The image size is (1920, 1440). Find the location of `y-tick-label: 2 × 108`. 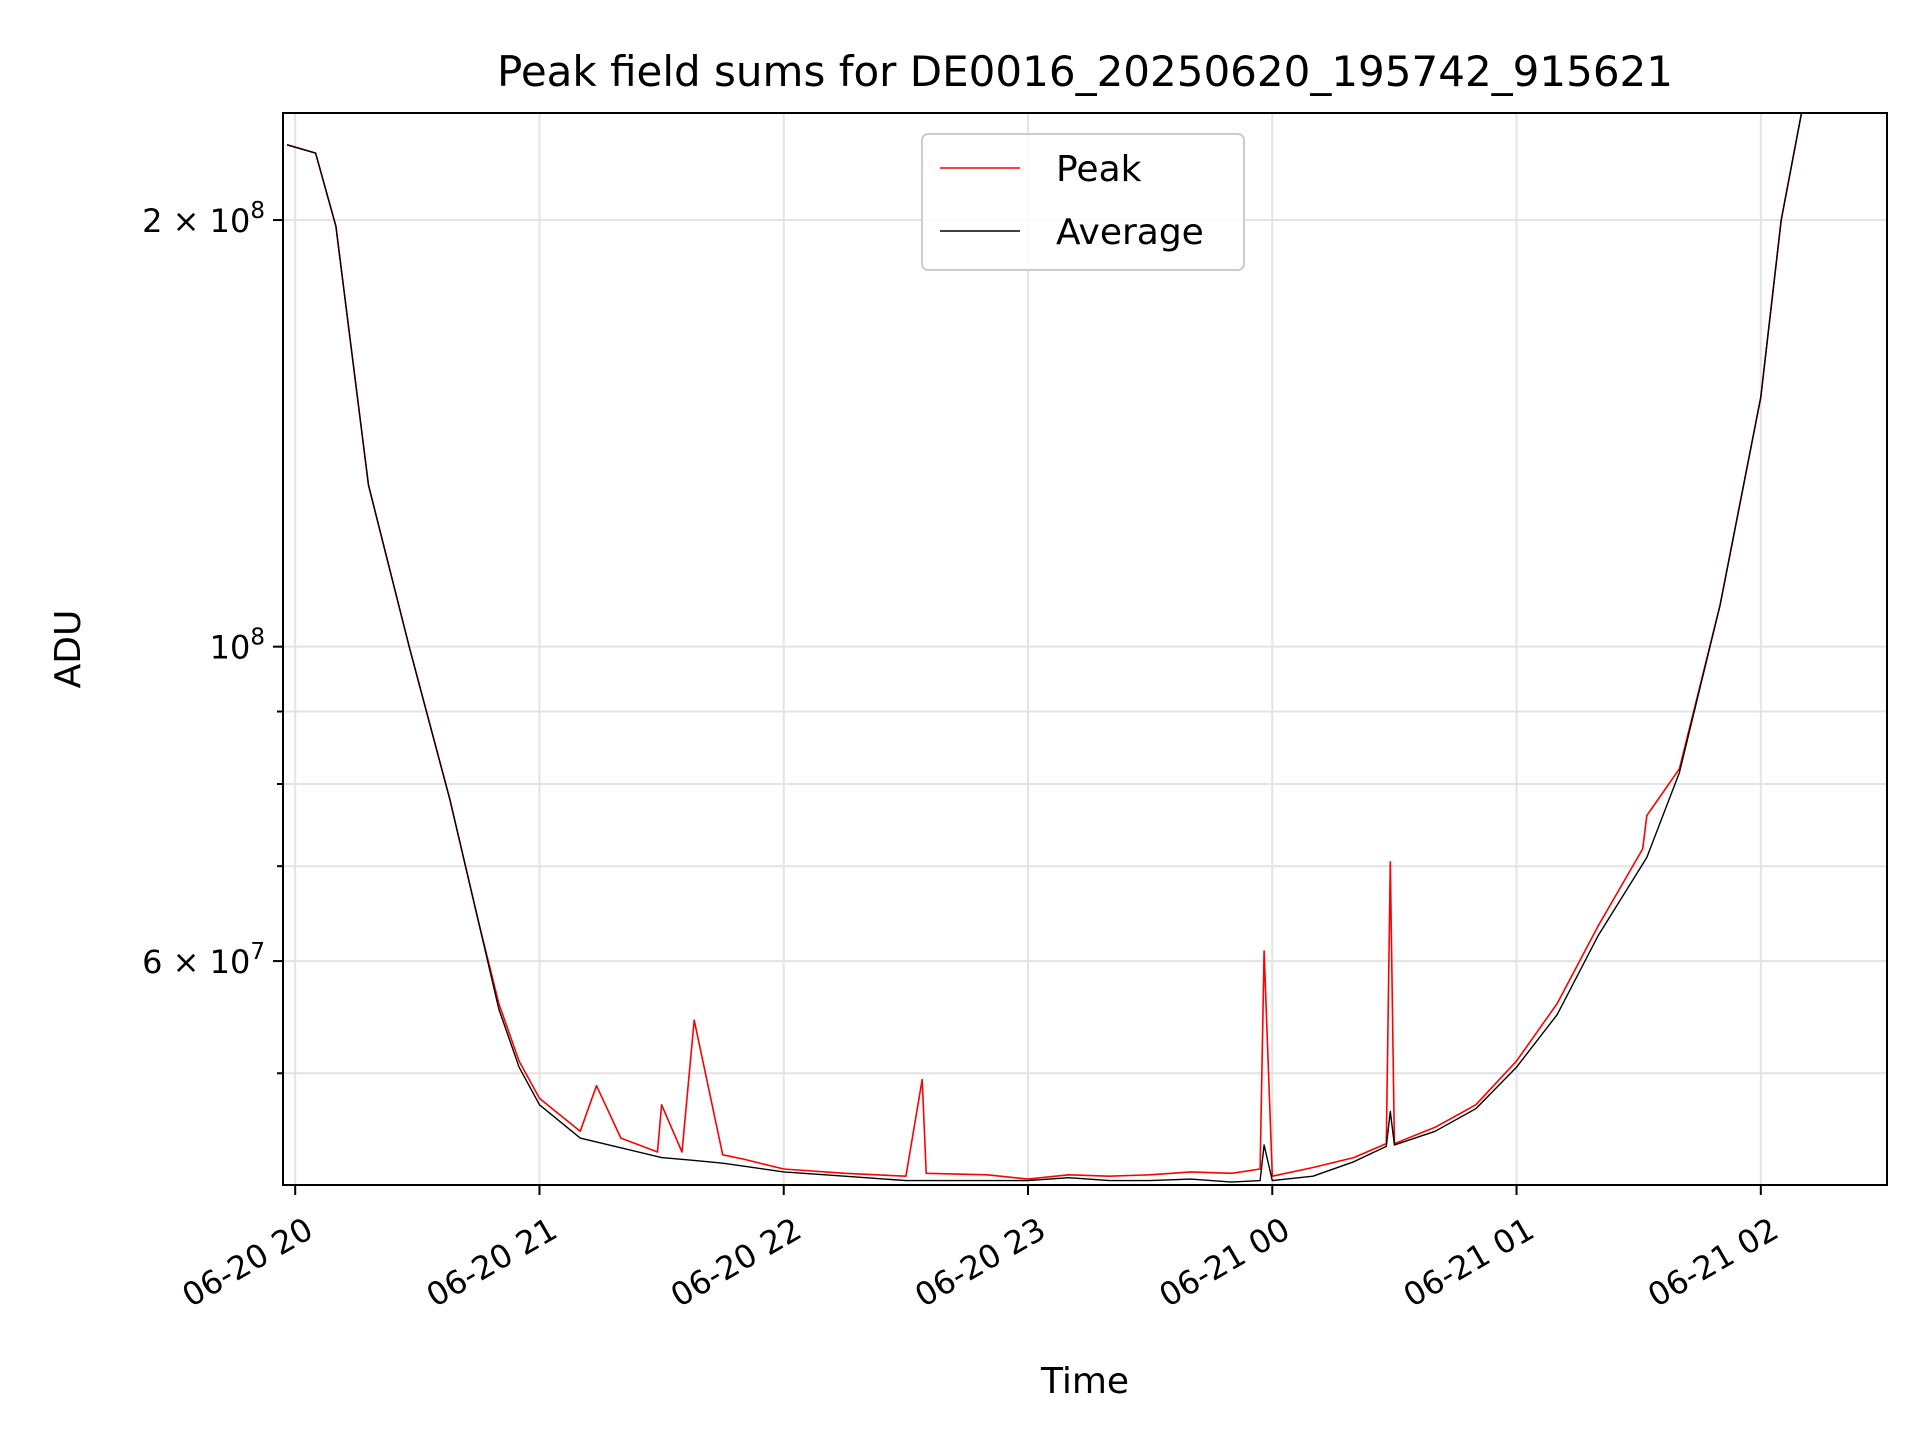

y-tick-label: 2 × 108 is located at coordinates (203, 219).